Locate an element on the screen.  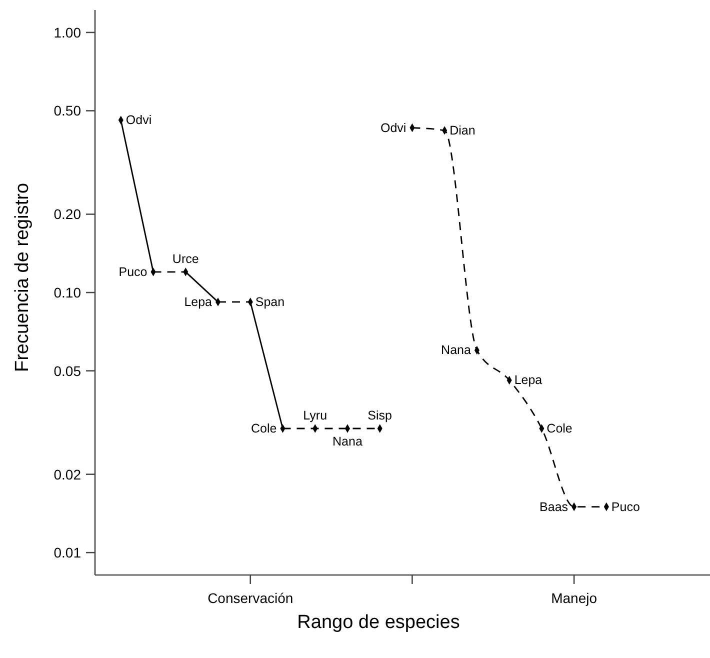
y-axis-title: Frecuencia de registro is located at coordinates (22, 277).